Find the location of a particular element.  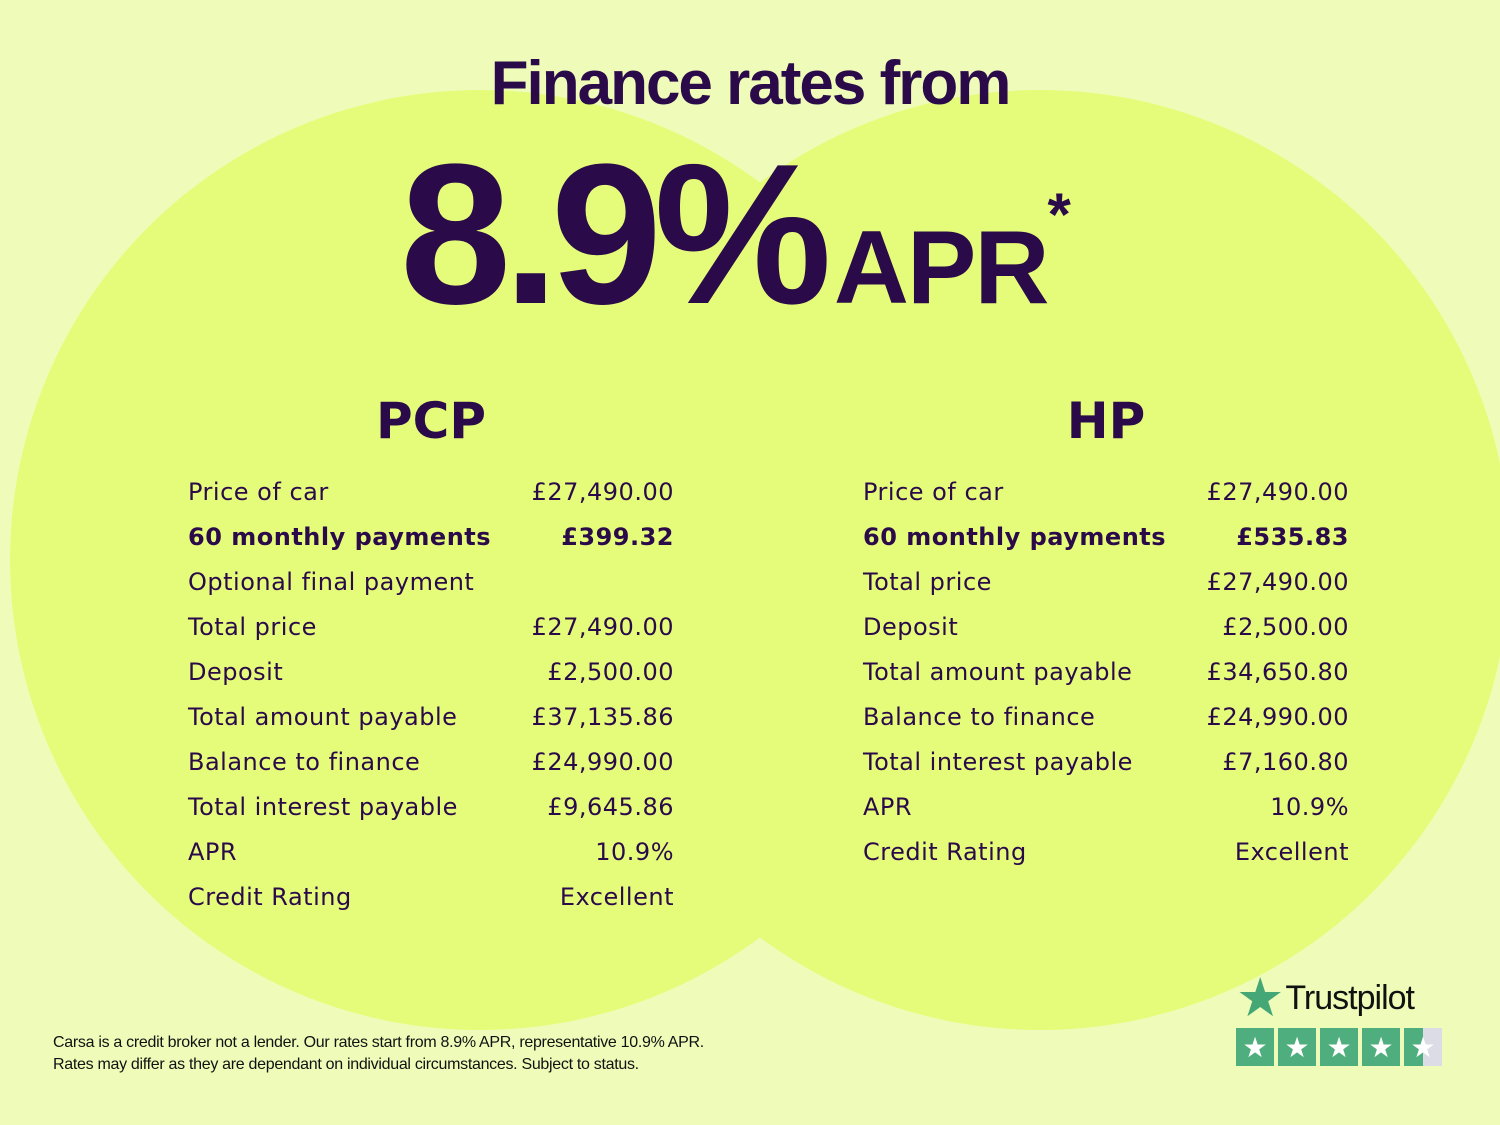

rate-display: 8.9%APR* is located at coordinates (735, 235).